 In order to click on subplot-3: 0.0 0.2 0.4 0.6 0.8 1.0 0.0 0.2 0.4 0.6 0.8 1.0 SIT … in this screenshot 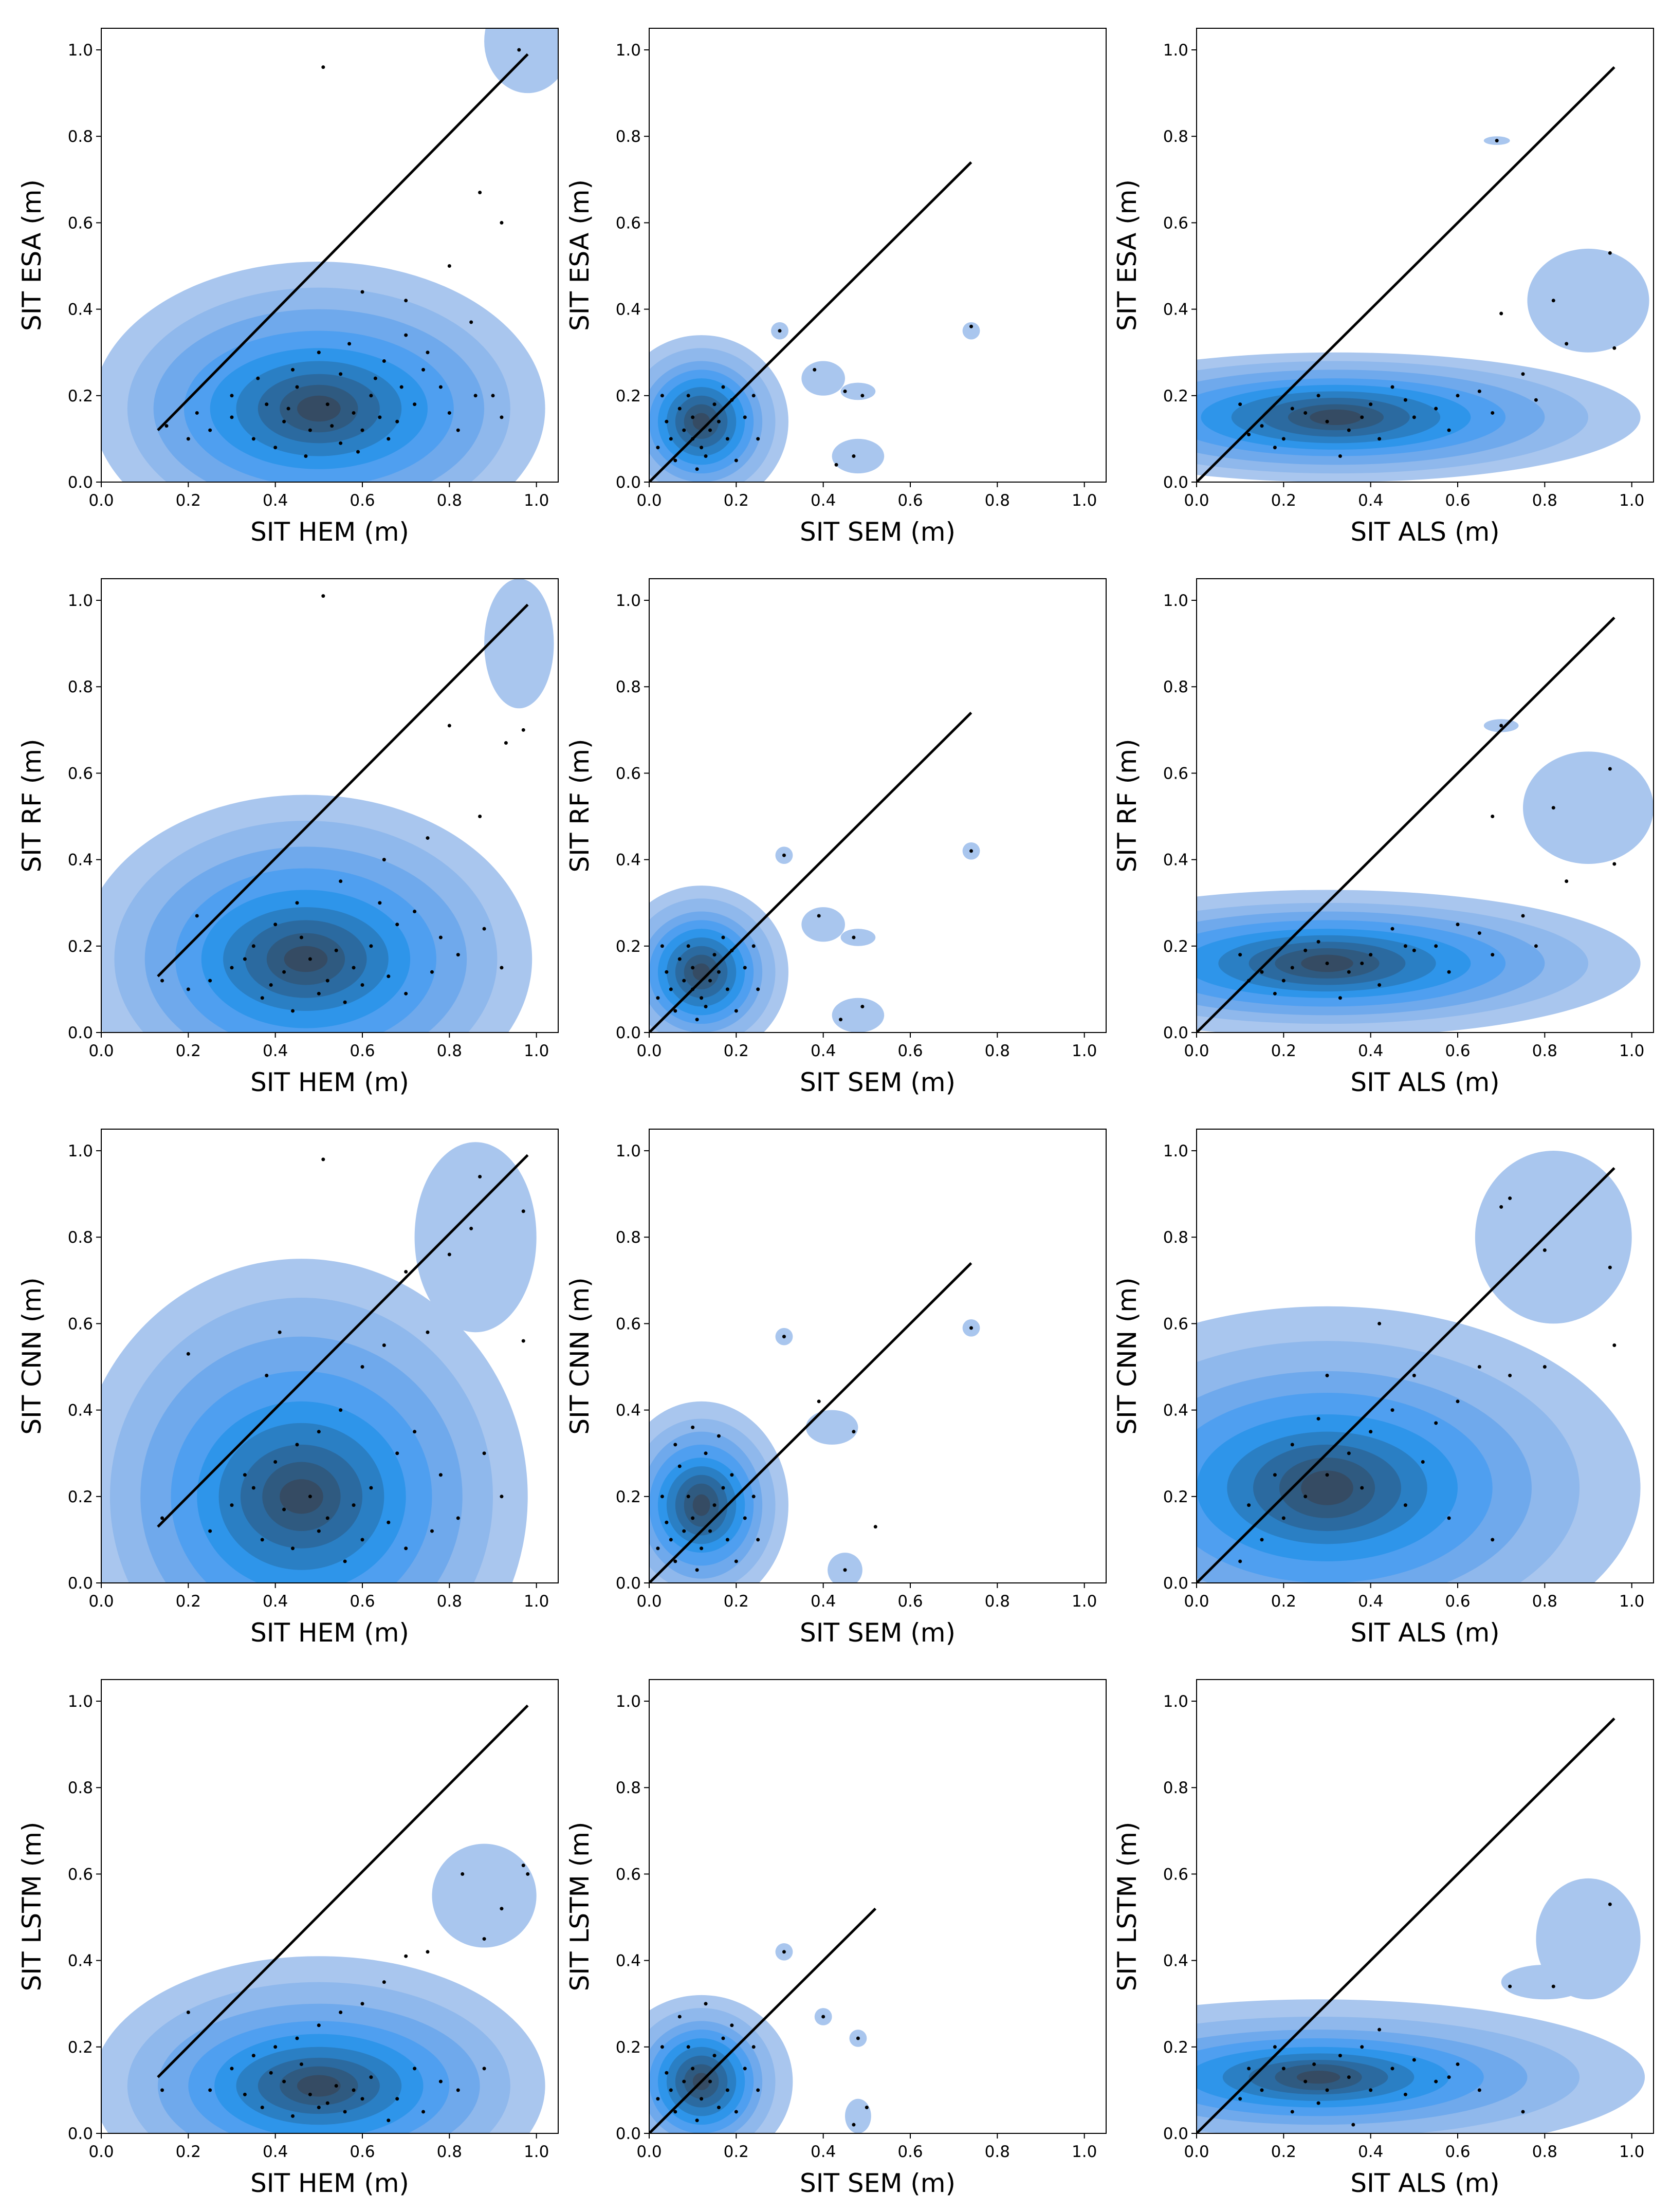, I will do `click(1383, 287)`.